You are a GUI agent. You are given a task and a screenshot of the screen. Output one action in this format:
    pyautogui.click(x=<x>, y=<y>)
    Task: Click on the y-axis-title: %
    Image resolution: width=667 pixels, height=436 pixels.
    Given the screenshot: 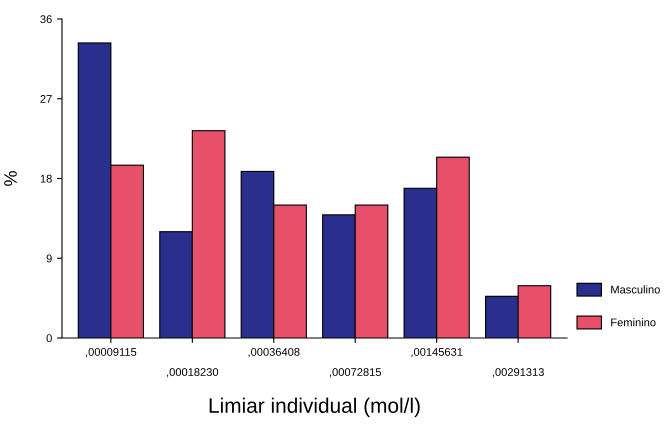 What is the action you would take?
    pyautogui.click(x=10, y=178)
    